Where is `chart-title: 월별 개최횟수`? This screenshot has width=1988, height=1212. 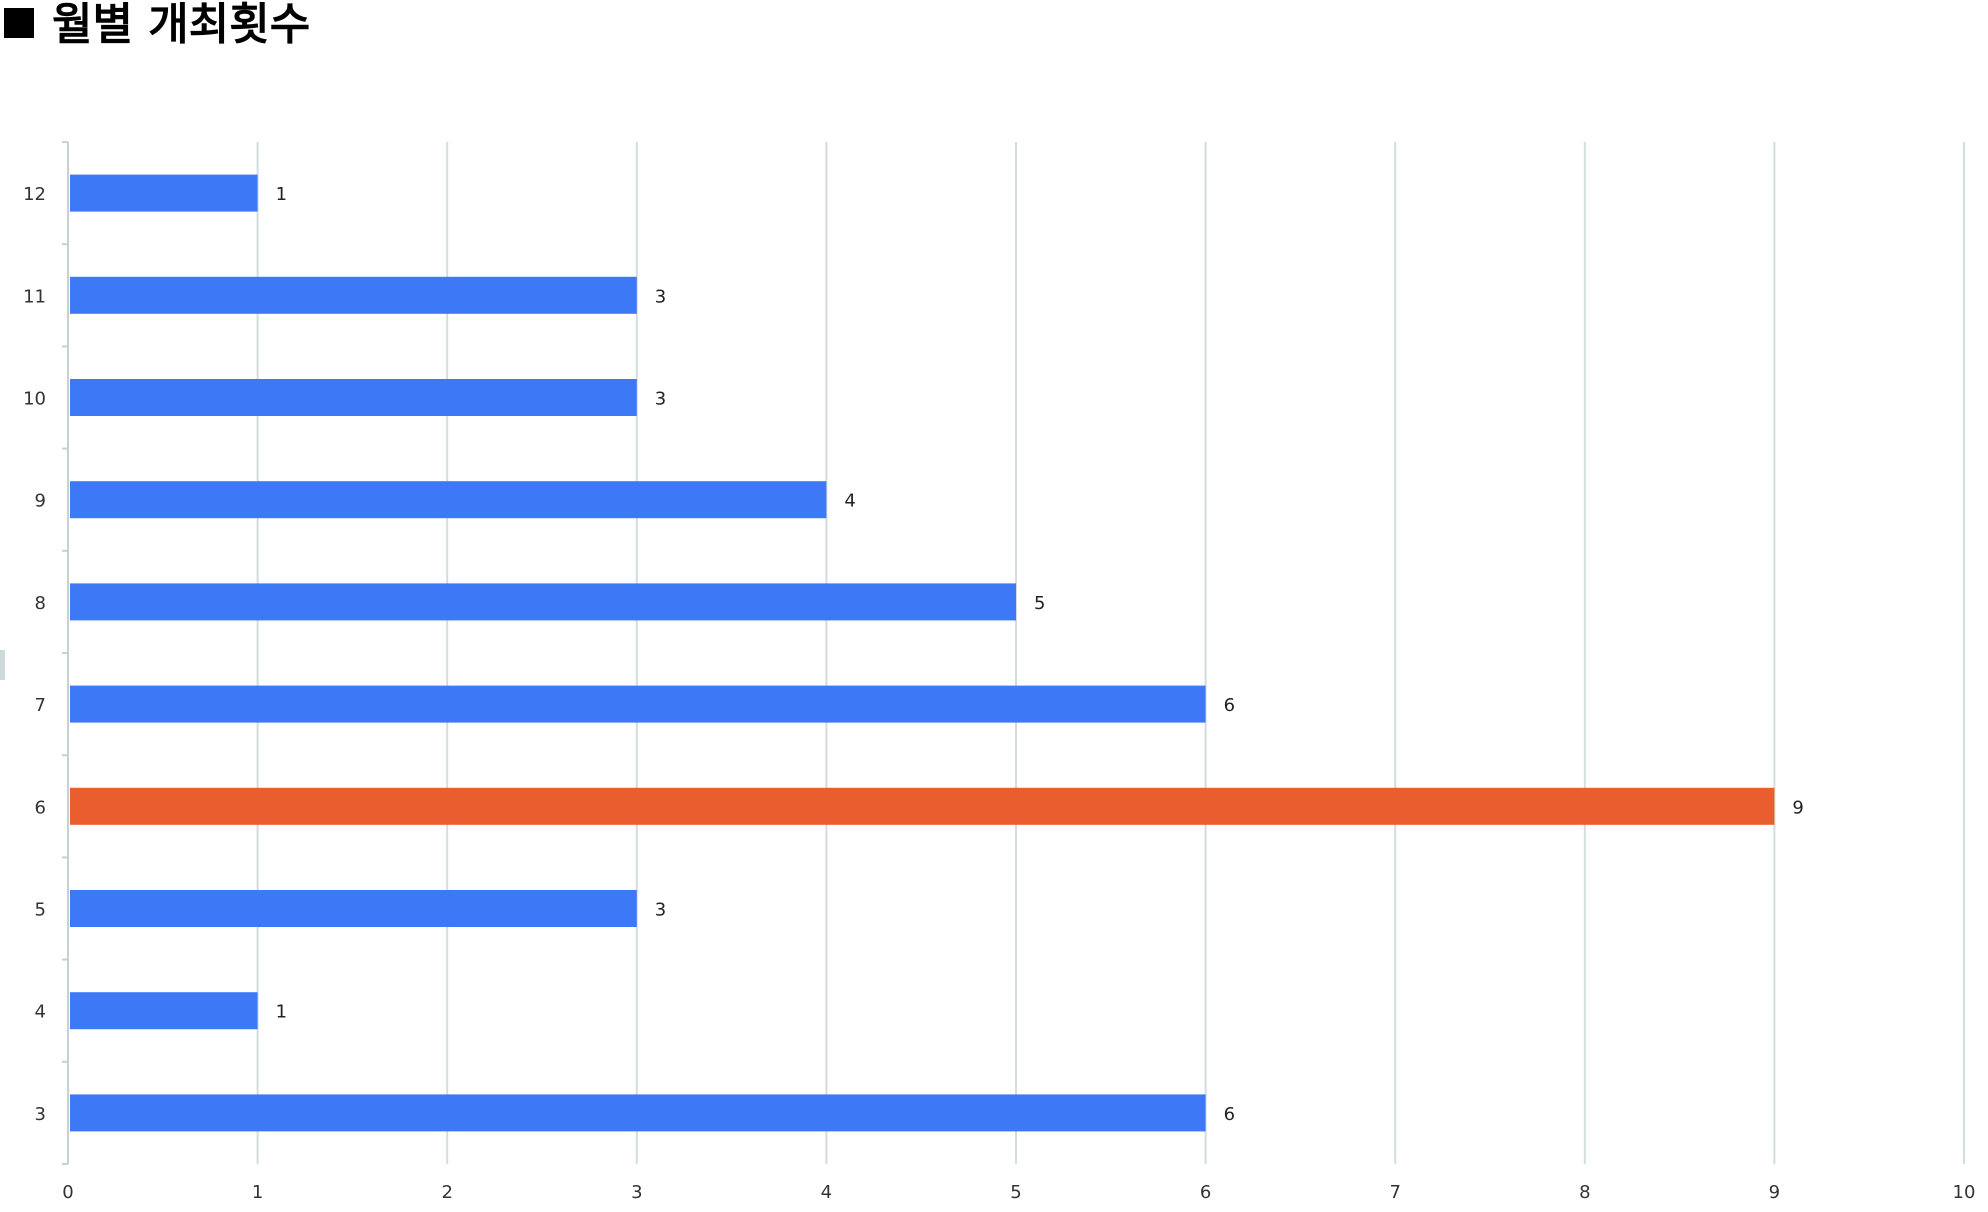 chart-title: 월별 개최횟수 is located at coordinates (157, 25).